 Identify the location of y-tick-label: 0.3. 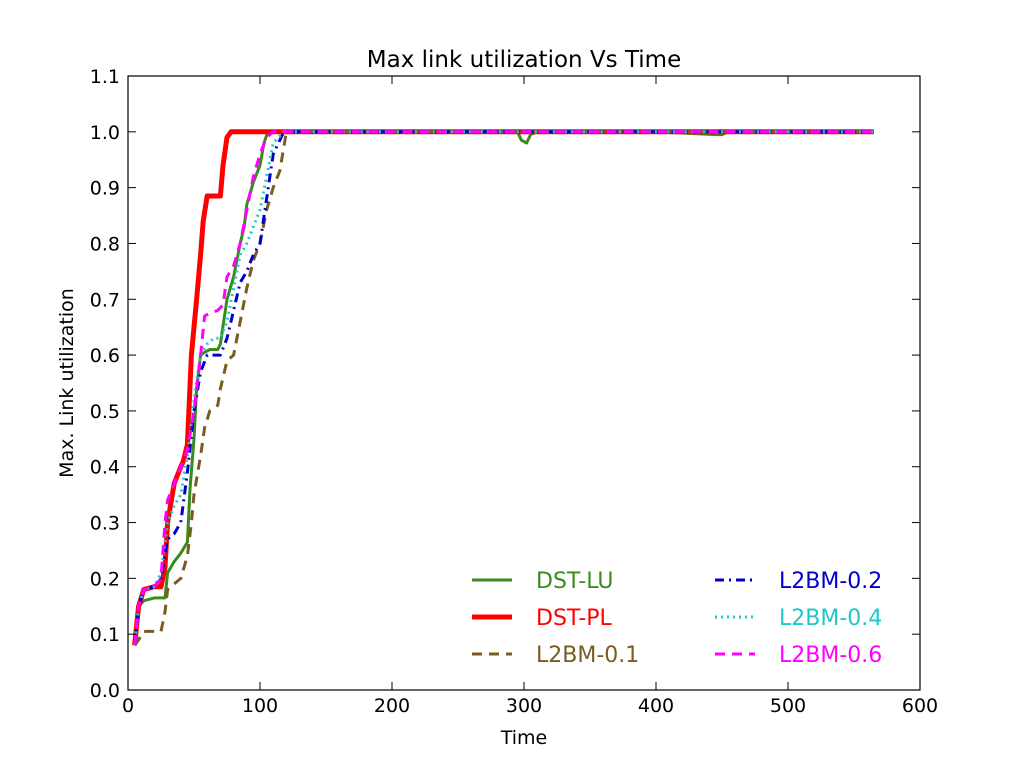
(105, 524).